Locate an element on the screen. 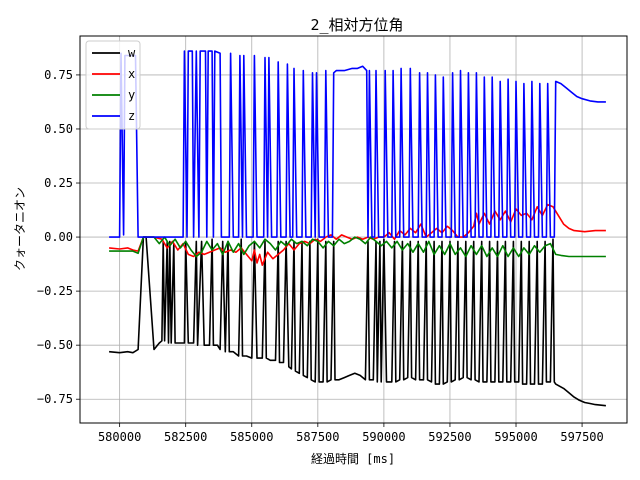 The image size is (640, 480). x-tick-label: 587500 is located at coordinates (317, 437).